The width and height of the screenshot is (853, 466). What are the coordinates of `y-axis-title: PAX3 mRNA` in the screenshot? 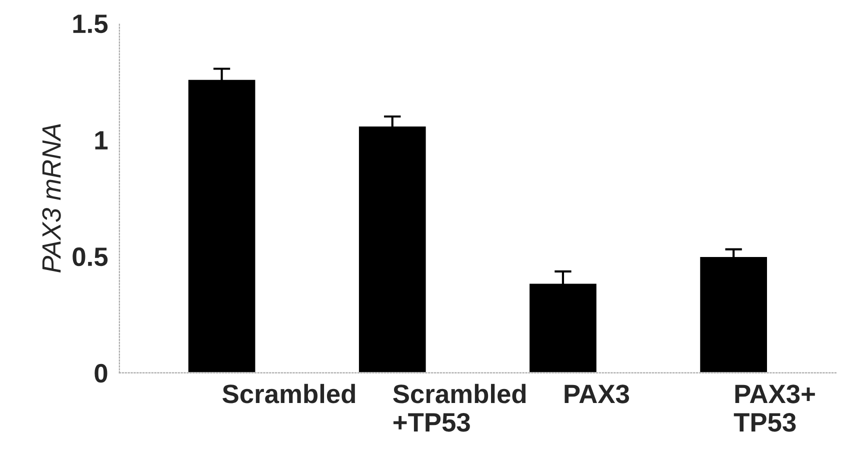 It's located at (51, 198).